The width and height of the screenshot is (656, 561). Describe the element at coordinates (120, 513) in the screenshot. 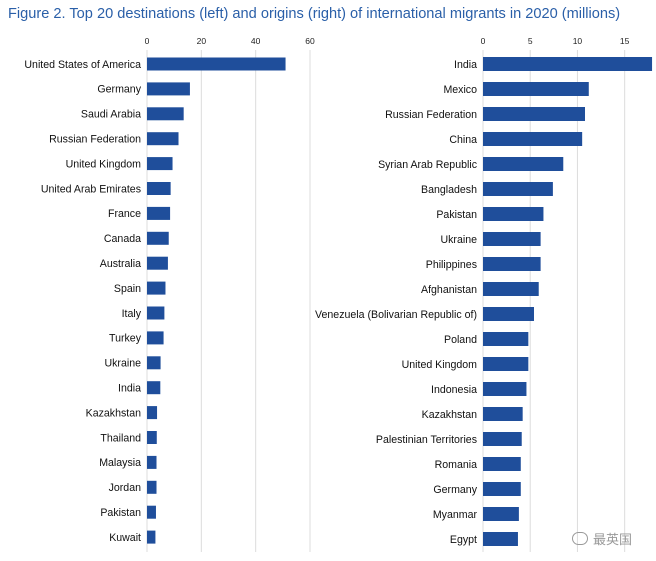

I see `destination-category-label: Pakistan` at that location.